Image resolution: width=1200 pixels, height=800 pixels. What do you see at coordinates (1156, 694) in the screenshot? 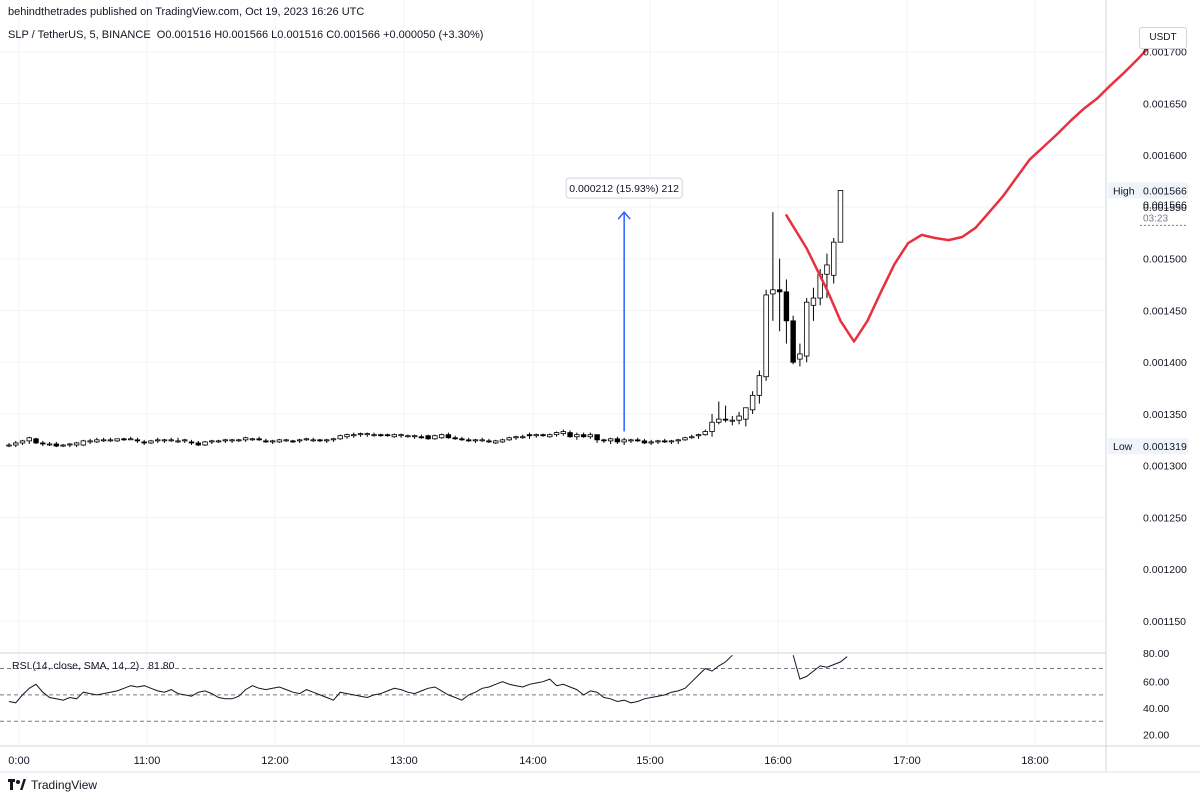
I see `rsi-axis: 60.00 40.00 20.00 80.00` at bounding box center [1156, 694].